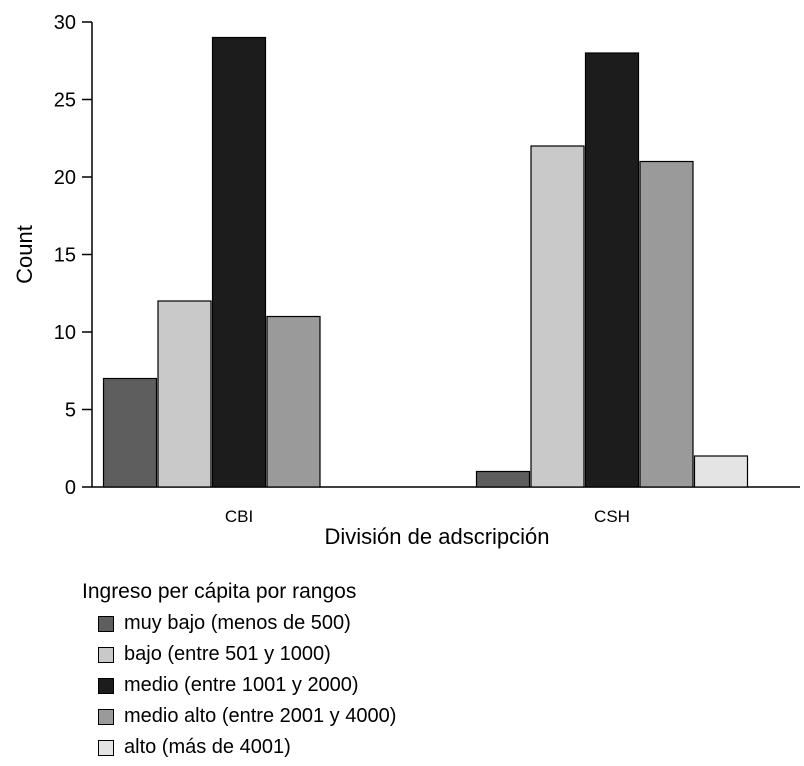 The width and height of the screenshot is (804, 766). What do you see at coordinates (612, 516) in the screenshot?
I see `x-category-label: CSH` at bounding box center [612, 516].